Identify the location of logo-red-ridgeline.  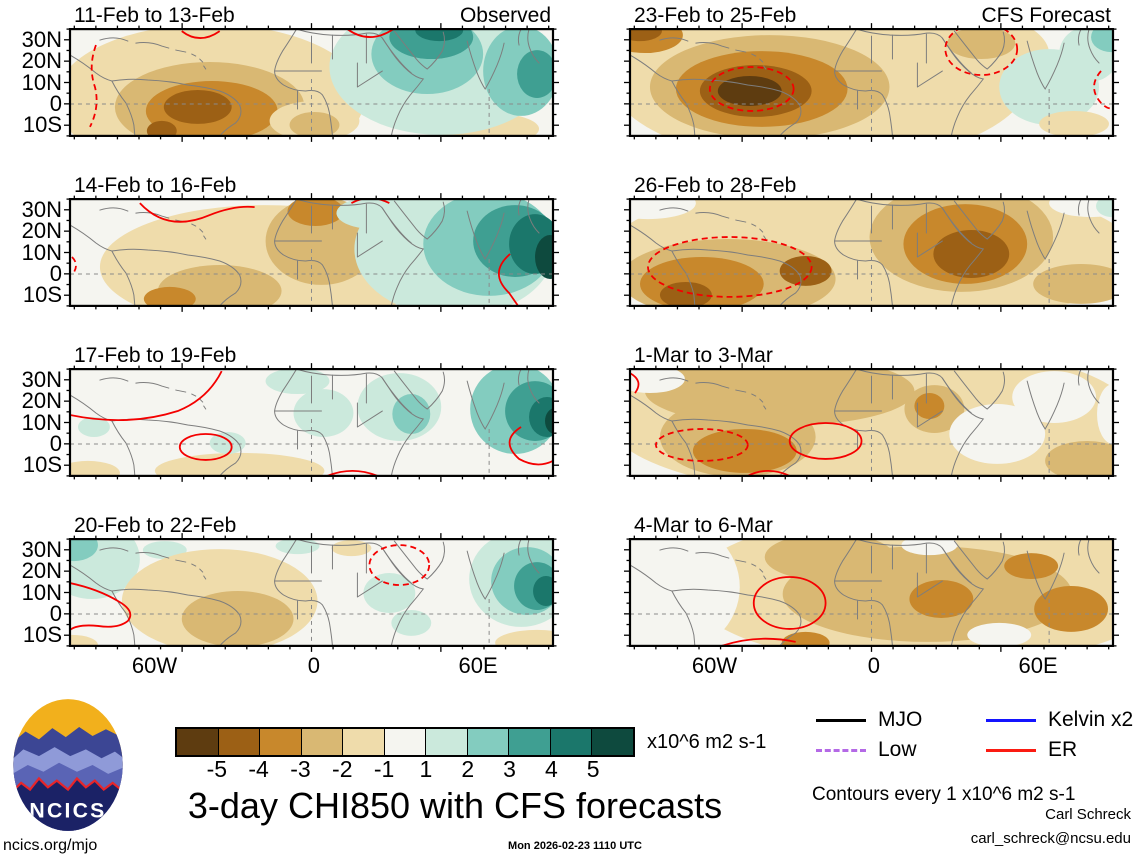
(68, 784).